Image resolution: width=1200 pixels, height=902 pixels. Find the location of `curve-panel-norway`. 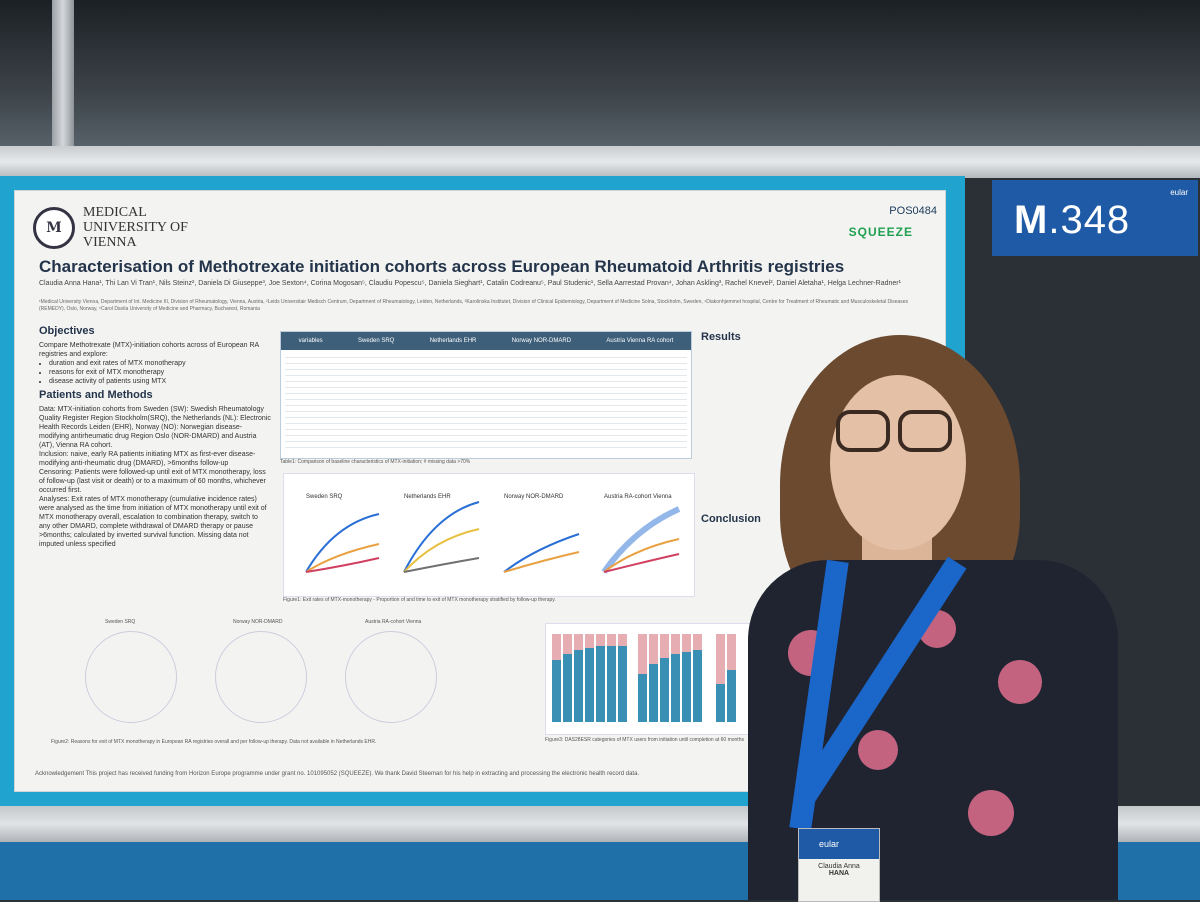

curve-panel-norway is located at coordinates (541, 553).